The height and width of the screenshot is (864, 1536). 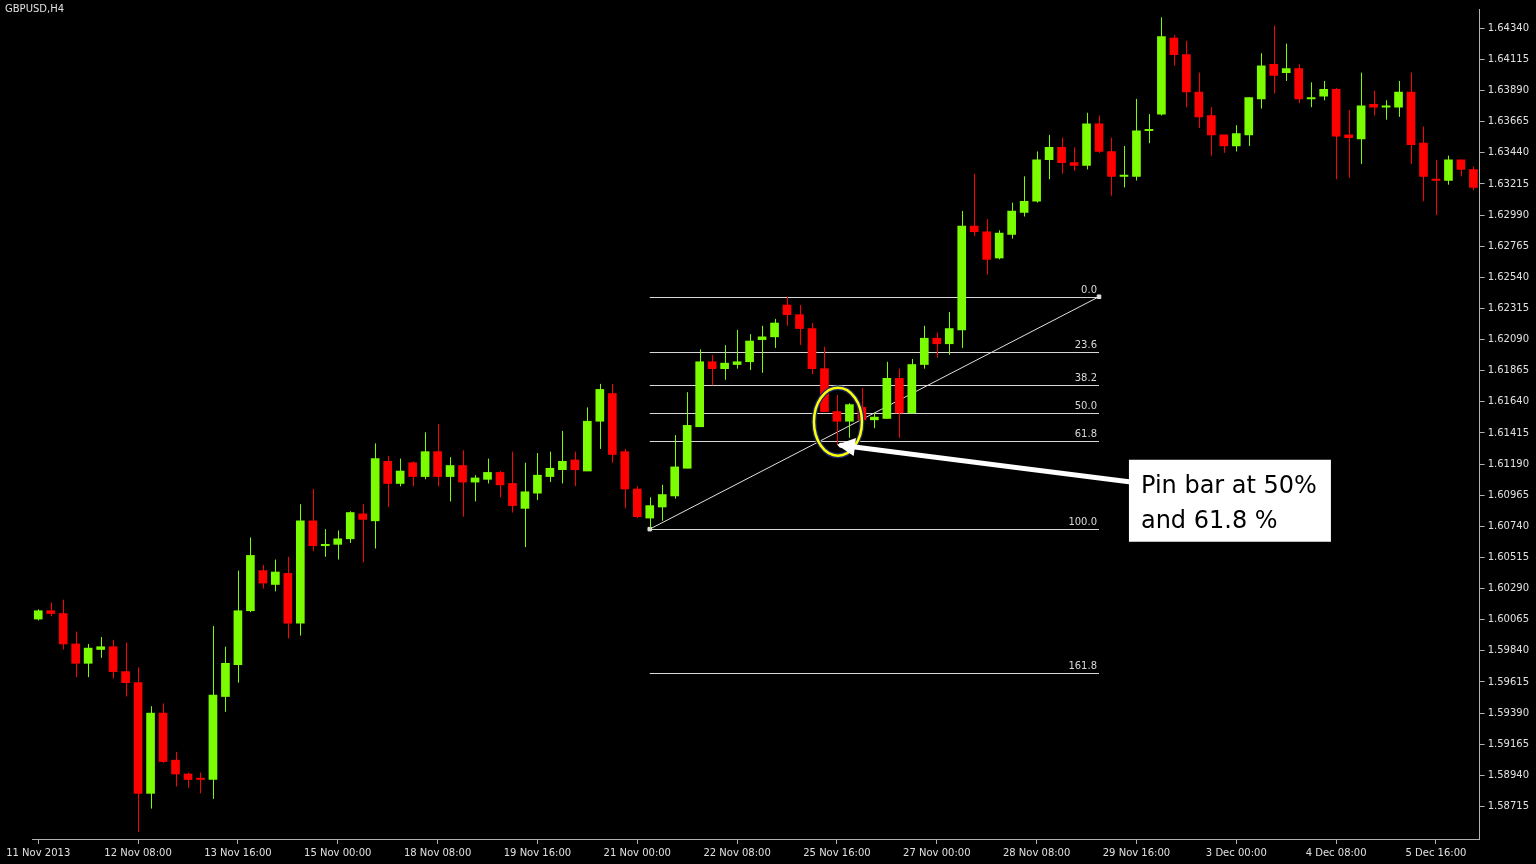 What do you see at coordinates (737, 852) in the screenshot?
I see `x-tick-label: 22 Nov 08:00` at bounding box center [737, 852].